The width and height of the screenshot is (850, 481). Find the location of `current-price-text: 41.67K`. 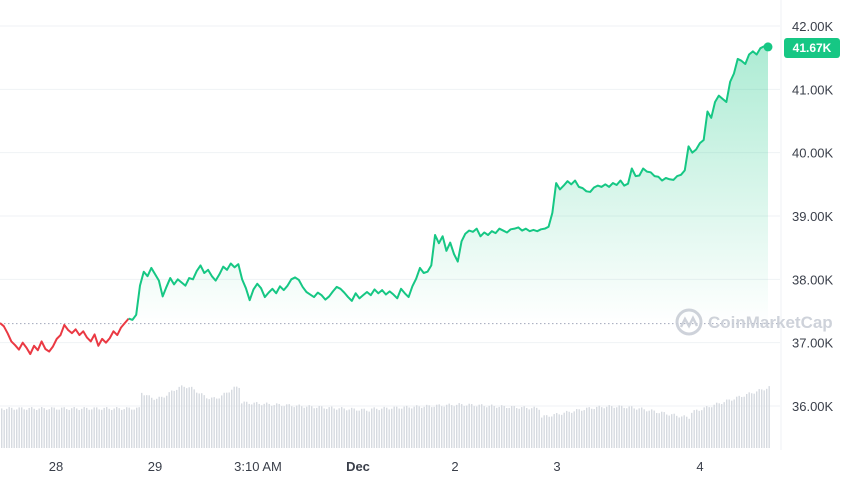

current-price-text: 41.67K is located at coordinates (812, 48).